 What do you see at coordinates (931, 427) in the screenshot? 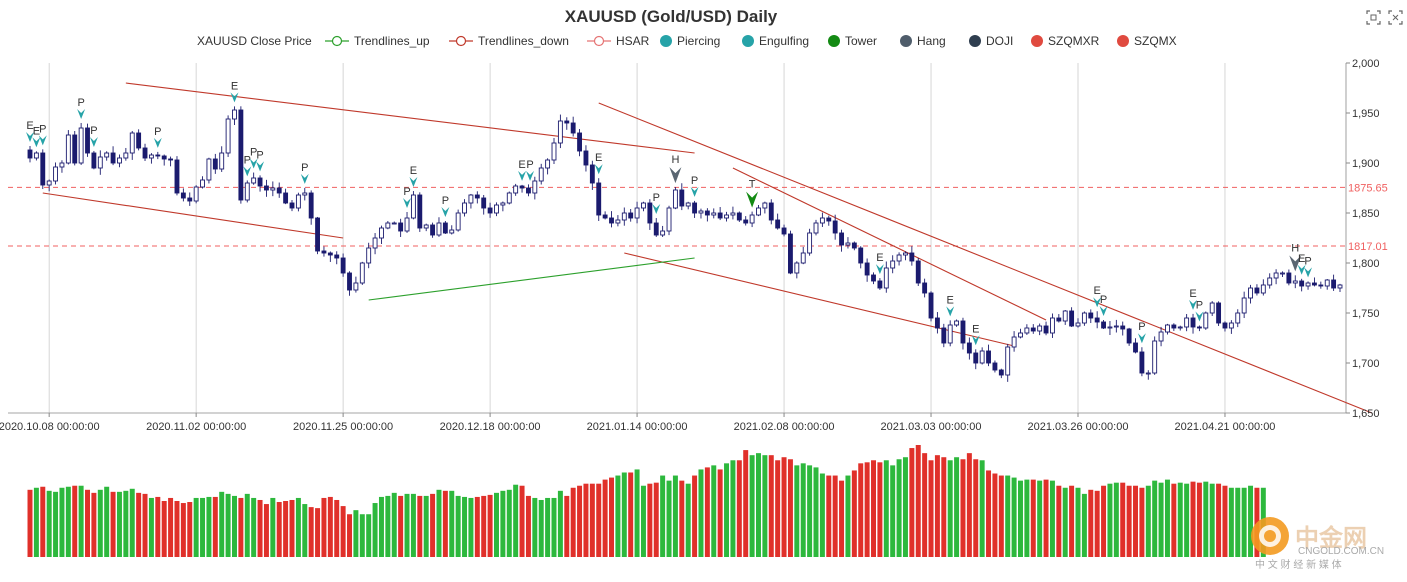
I see `x-tick-label: 2021.03.03 00:00:00` at bounding box center [931, 427].